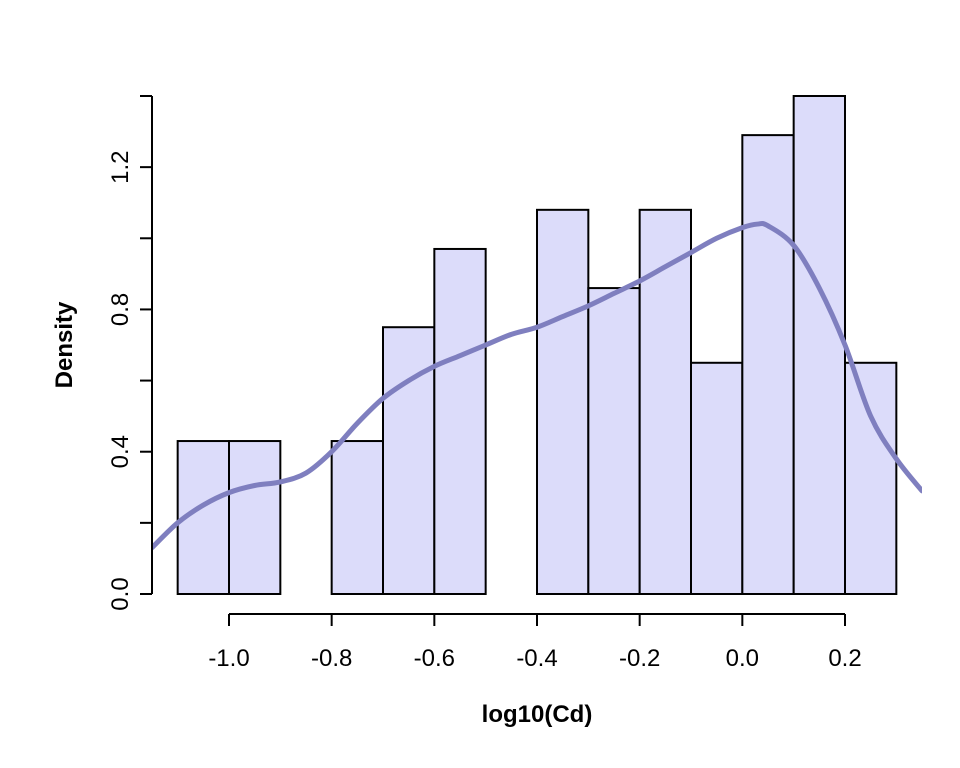  What do you see at coordinates (130, 353) in the screenshot?
I see `y-axis: 0.0 0.4 0.8 1.2` at bounding box center [130, 353].